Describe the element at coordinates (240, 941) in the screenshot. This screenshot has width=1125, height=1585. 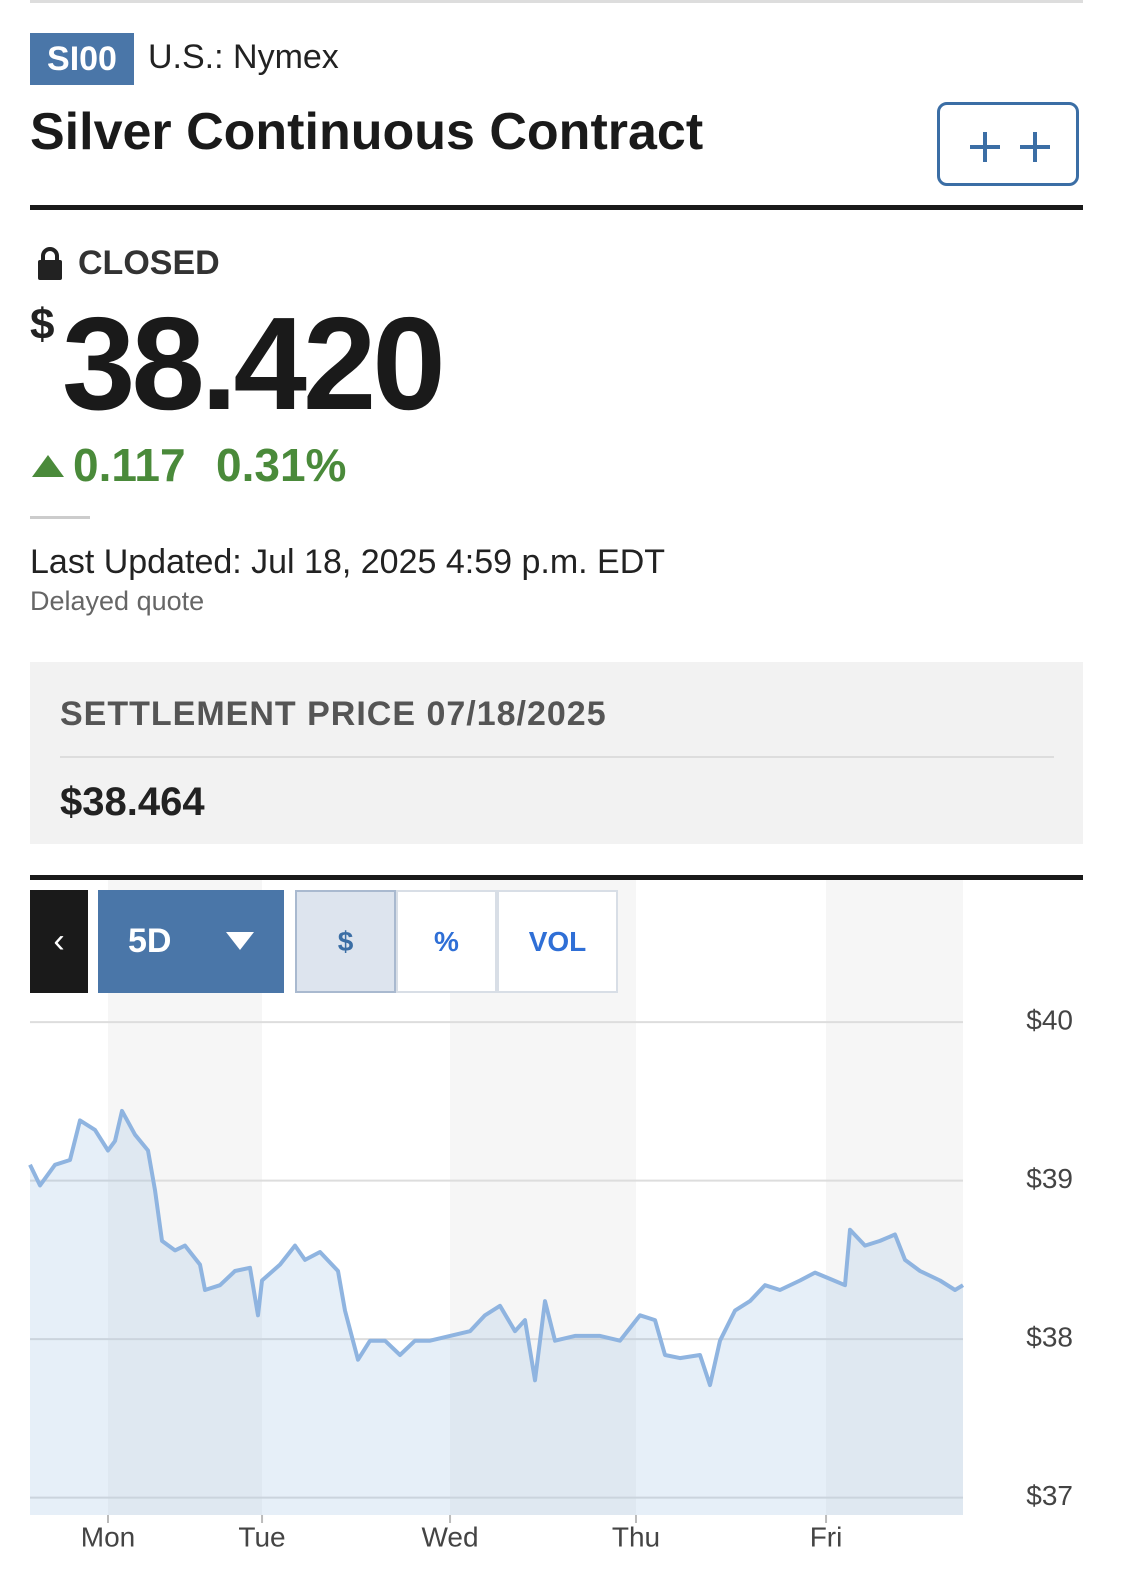
I see `dropdown-icon` at that location.